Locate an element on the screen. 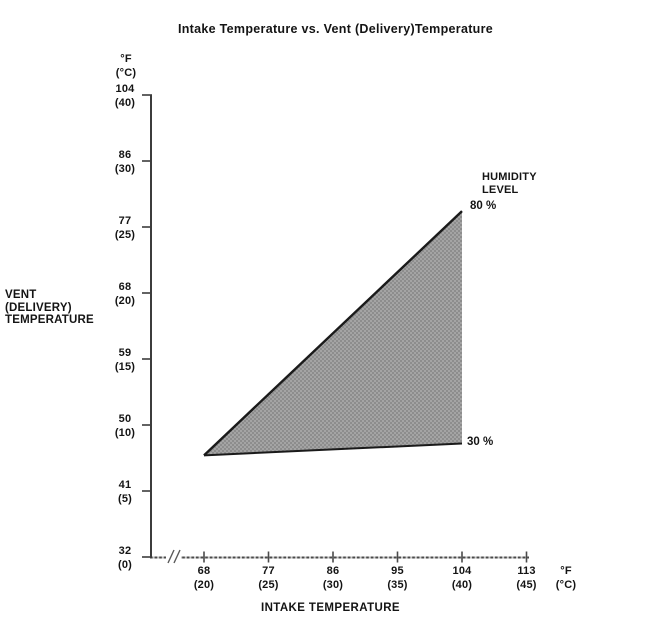 The image size is (661, 628). y-tick-label: 86 (30) is located at coordinates (125, 162).